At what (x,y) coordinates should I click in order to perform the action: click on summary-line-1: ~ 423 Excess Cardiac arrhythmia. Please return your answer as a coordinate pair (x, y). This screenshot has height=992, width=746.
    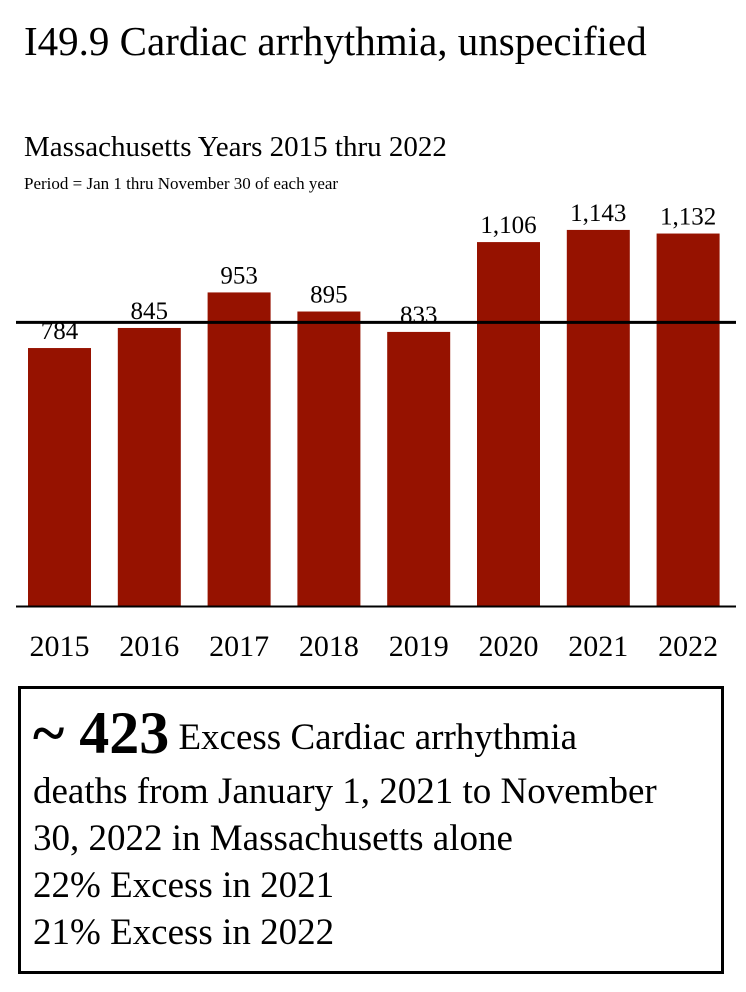
    Looking at the image, I should click on (377, 735).